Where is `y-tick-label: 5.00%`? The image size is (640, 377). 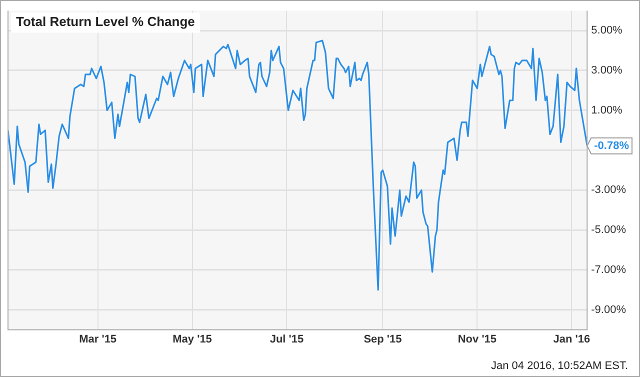 y-tick-label: 5.00% is located at coordinates (607, 30).